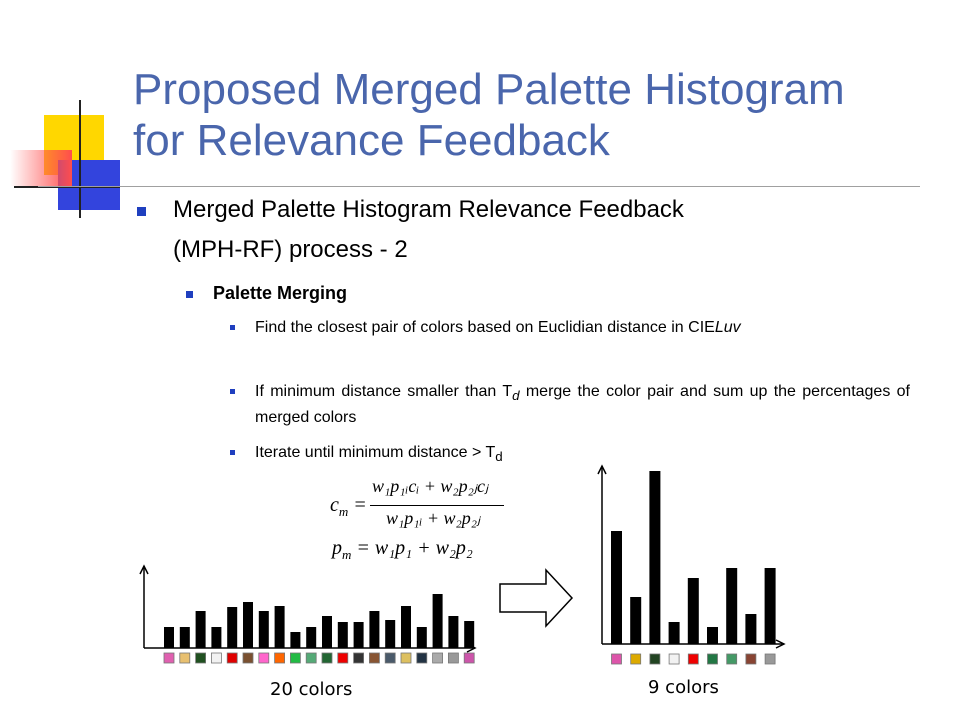  I want to click on formula-cm: cm = w₁p₁ᵢcᵢ + w₂p₂ⱼcⱼ w₁p₁ᵢ + w₂p₂ⱼ, so click(420, 506).